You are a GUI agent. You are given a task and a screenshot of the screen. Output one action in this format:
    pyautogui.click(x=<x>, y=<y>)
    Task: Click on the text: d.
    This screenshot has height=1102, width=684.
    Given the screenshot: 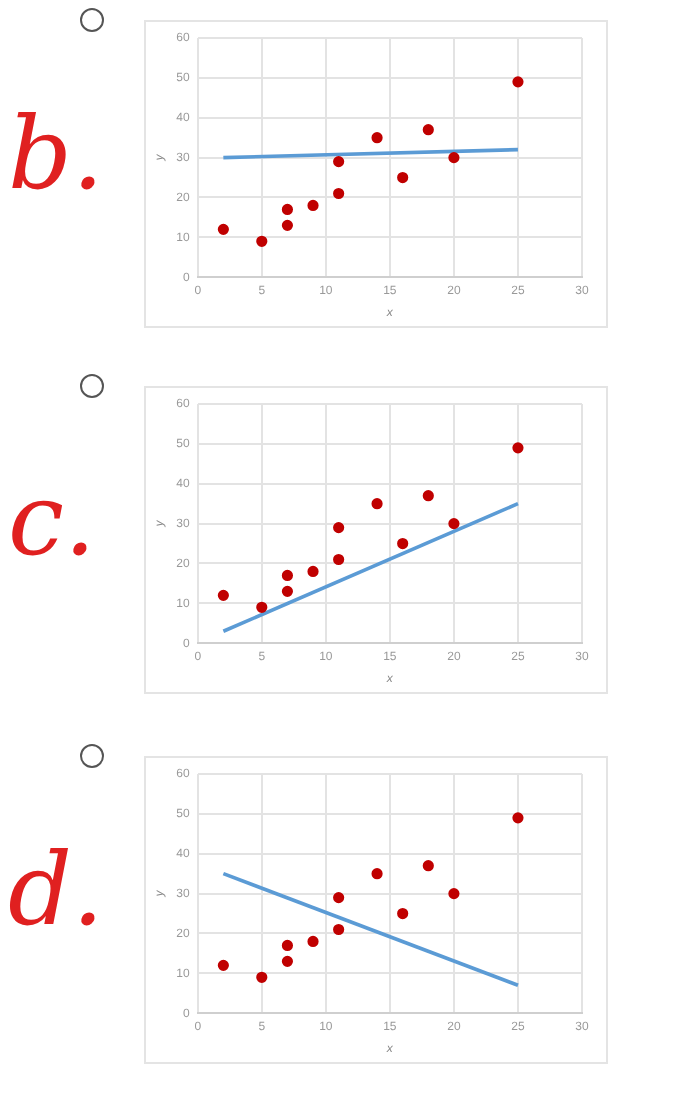 What is the action you would take?
    pyautogui.click(x=56, y=890)
    